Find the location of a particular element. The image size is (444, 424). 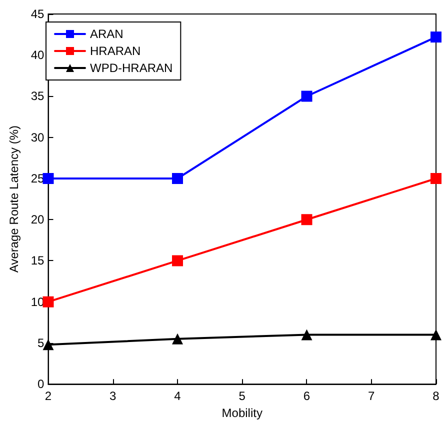

x-tick-label: 5 is located at coordinates (242, 396).